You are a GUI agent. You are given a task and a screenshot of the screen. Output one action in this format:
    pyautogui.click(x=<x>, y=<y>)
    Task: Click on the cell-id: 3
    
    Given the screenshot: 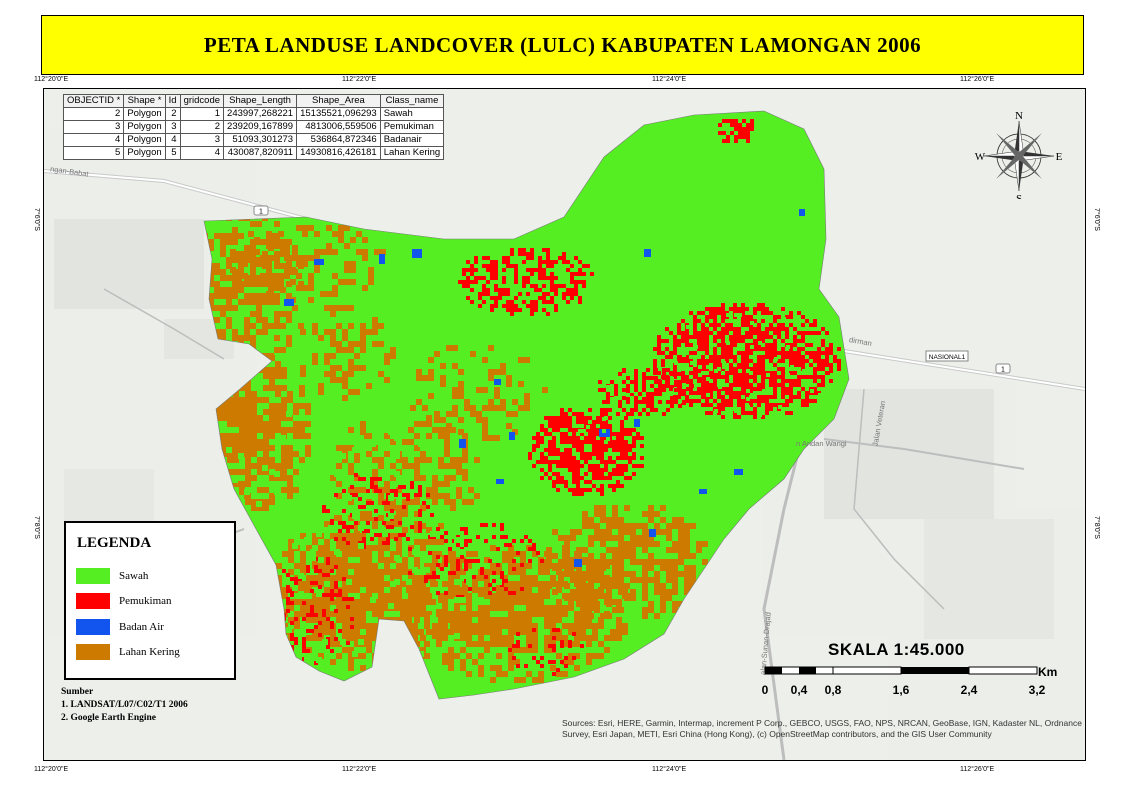 What is the action you would take?
    pyautogui.click(x=172, y=127)
    